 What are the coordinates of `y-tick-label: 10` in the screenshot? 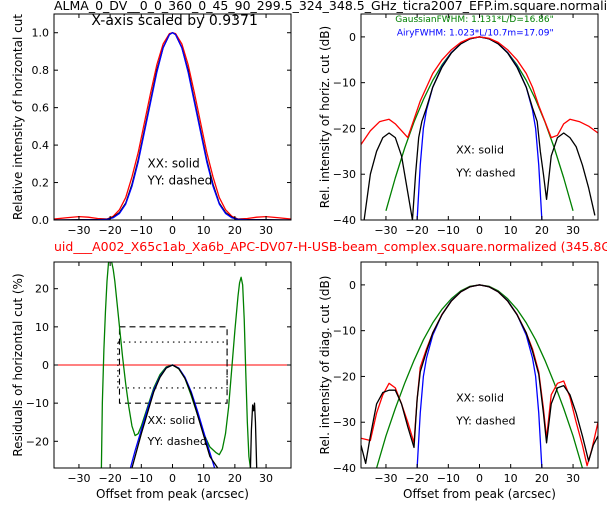 It's located at (42, 327).